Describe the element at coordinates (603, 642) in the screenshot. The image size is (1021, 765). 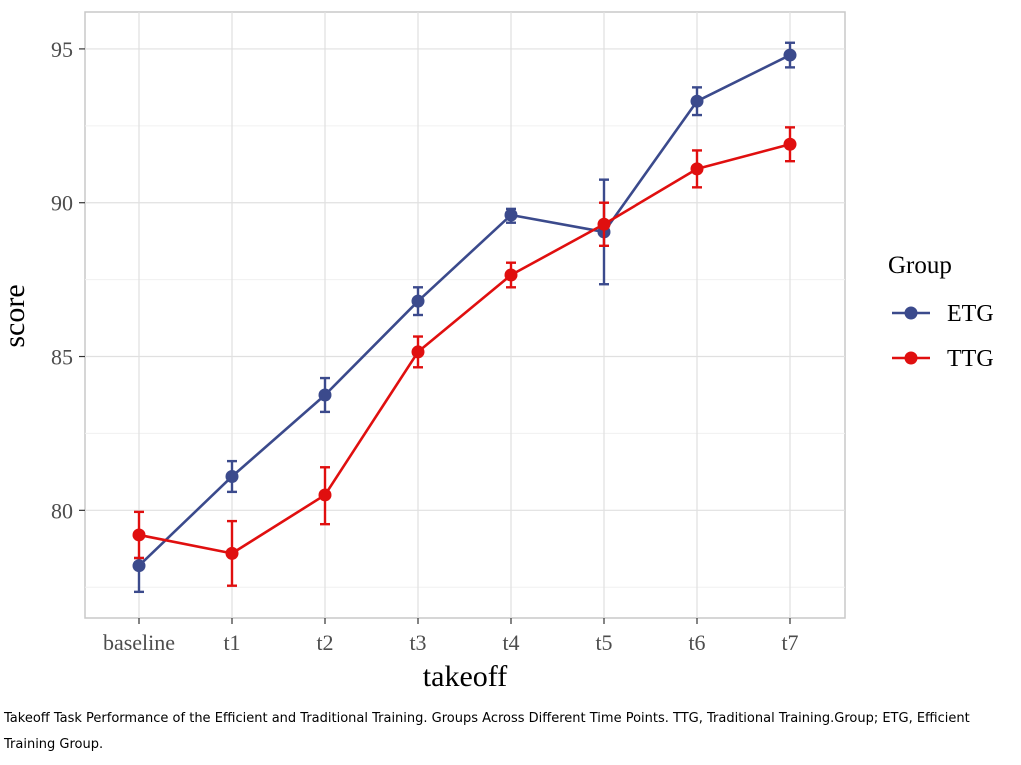
I see `x-tick-label: t5` at that location.